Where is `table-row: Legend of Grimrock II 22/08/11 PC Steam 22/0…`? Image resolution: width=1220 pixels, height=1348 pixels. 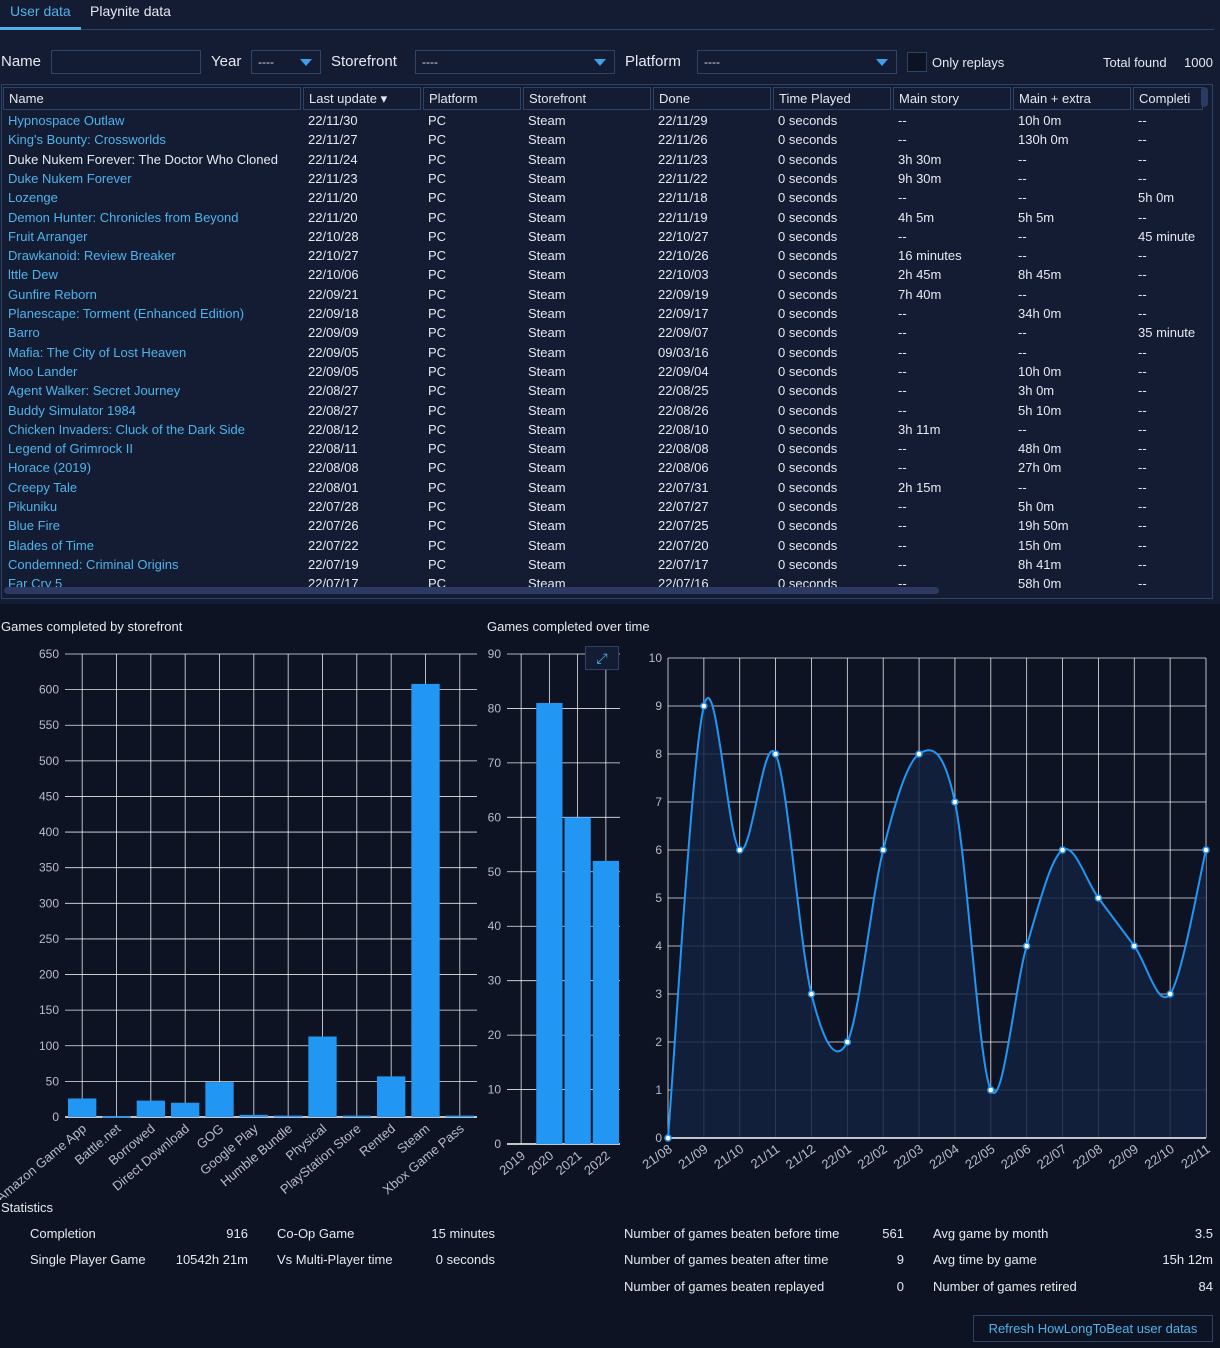
table-row: Legend of Grimrock II 22/08/11 PC Steam 22/0… is located at coordinates (602, 449).